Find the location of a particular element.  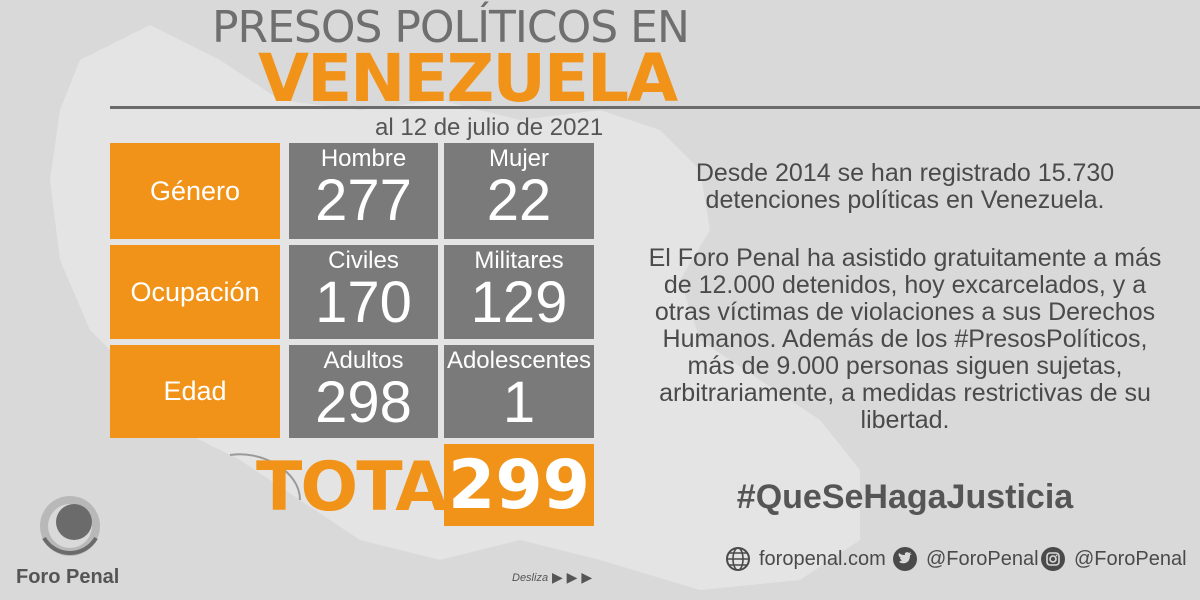

stat-cell-militares: Militares 129 is located at coordinates (519, 292).